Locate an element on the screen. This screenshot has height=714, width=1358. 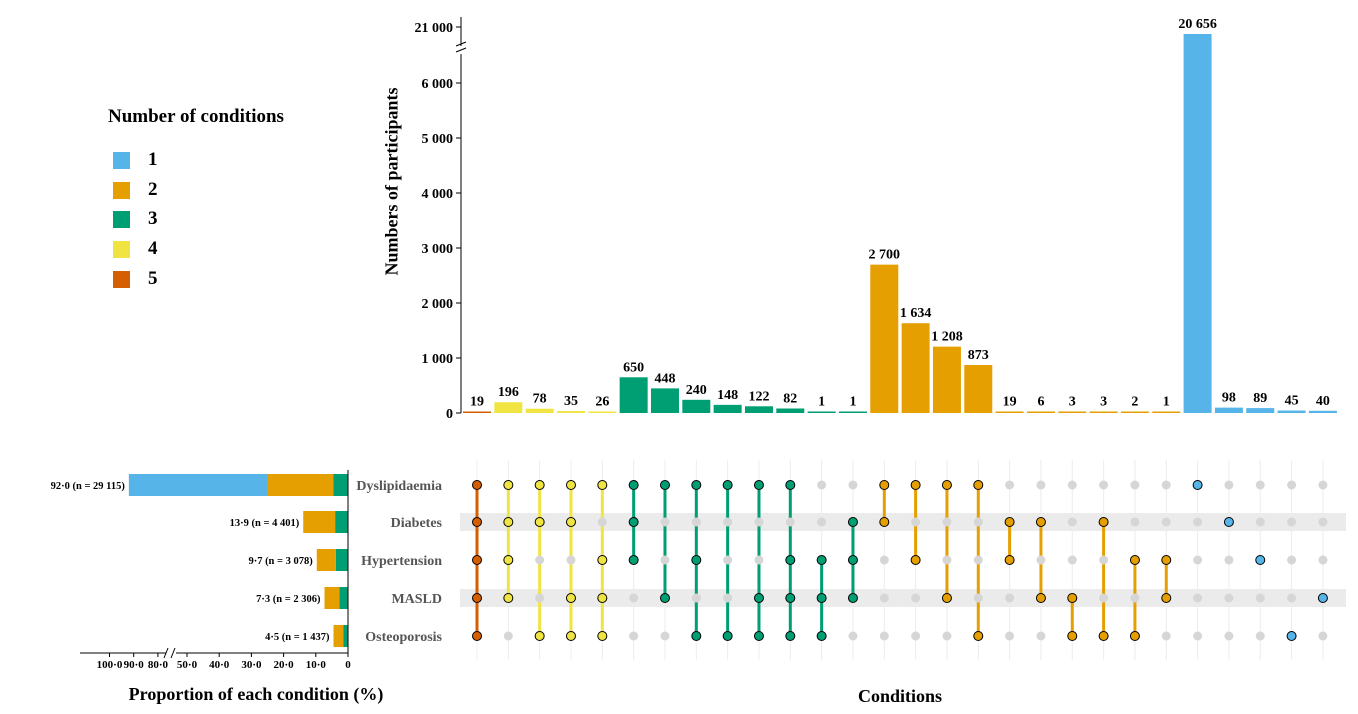
legend-label: 1 is located at coordinates (153, 159).